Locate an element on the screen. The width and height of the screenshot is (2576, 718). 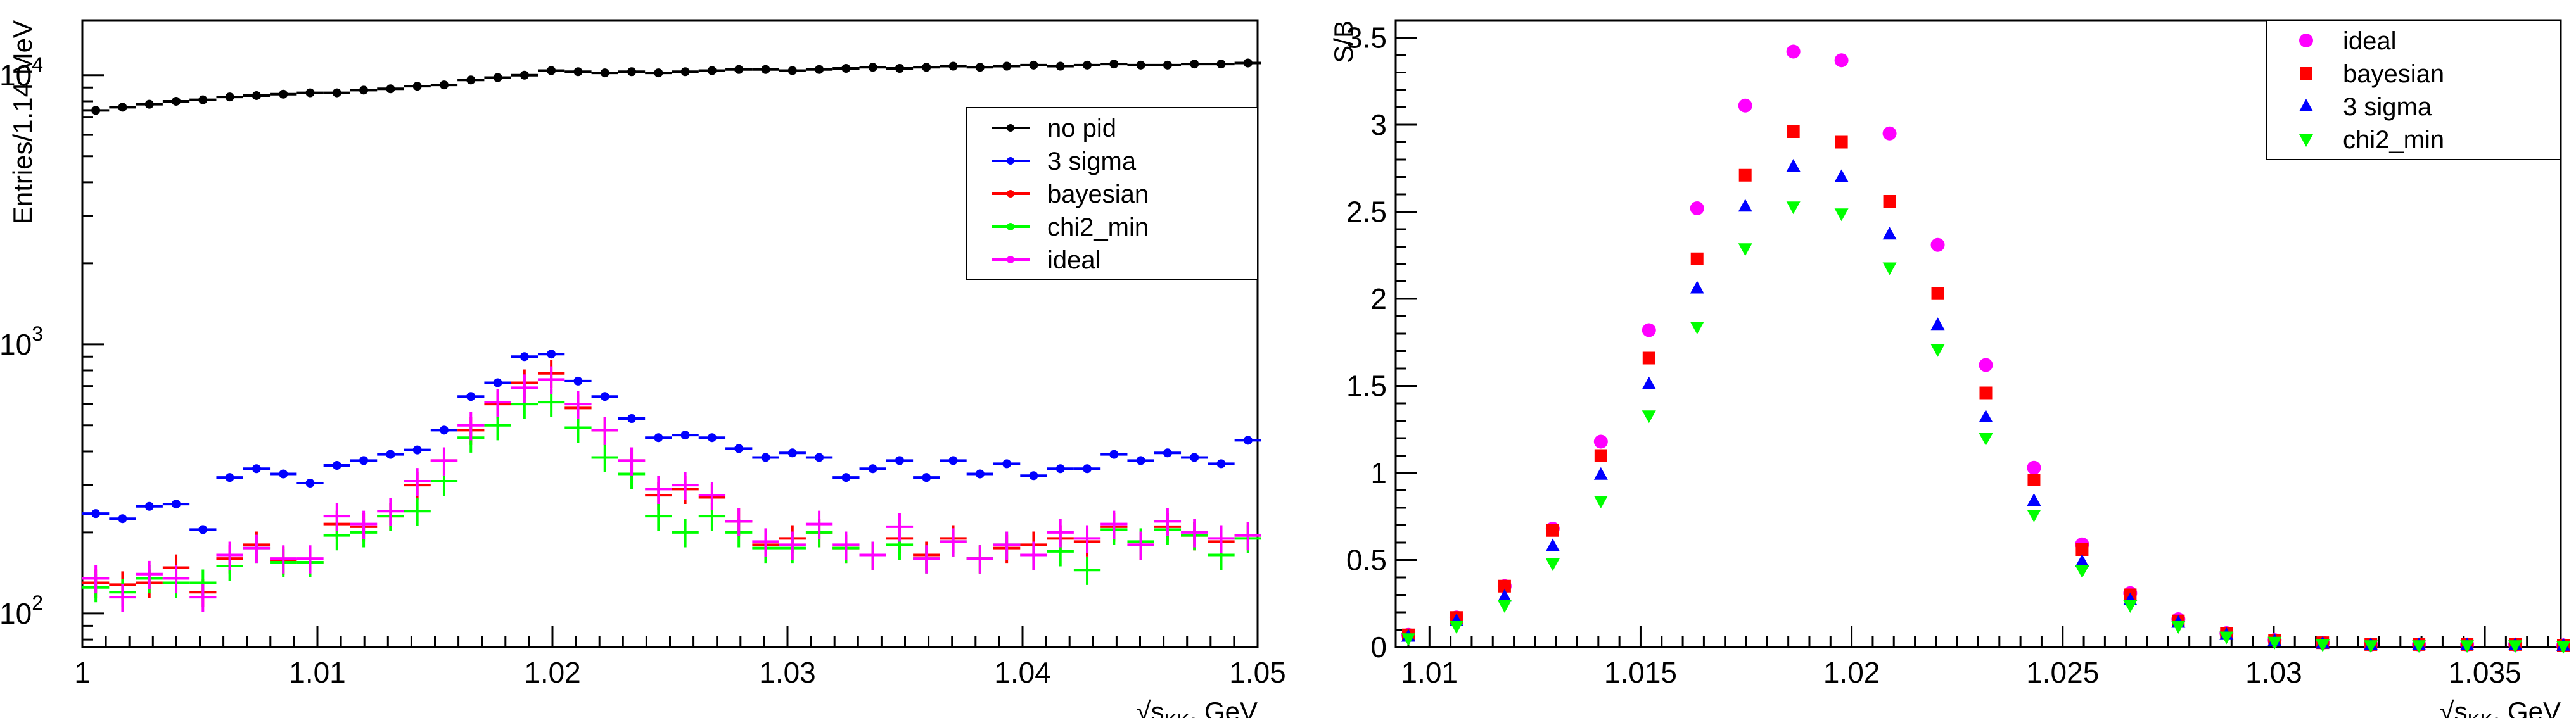
series-3-sigma is located at coordinates (671, 442).